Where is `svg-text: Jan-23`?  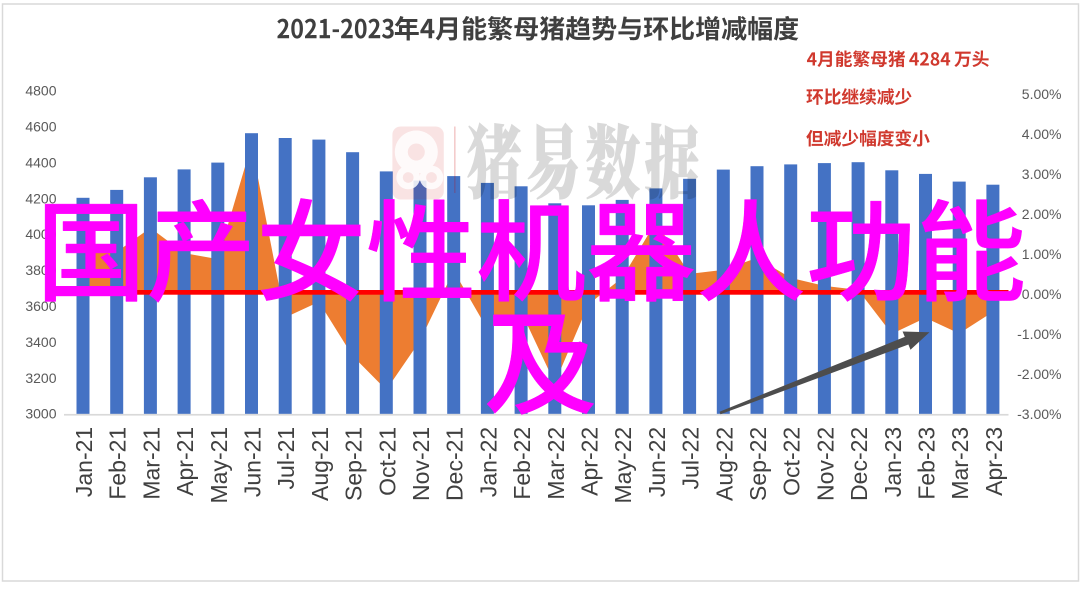
svg-text: Jan-23 is located at coordinates (893, 462).